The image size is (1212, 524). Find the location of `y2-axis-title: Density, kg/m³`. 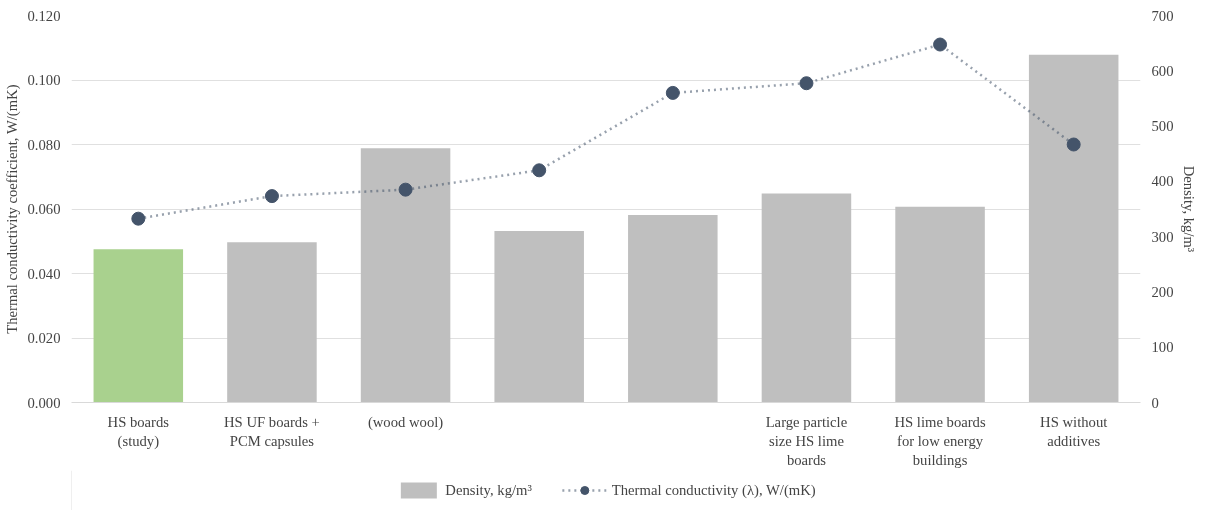

y2-axis-title: Density, kg/m³ is located at coordinates (1189, 209).